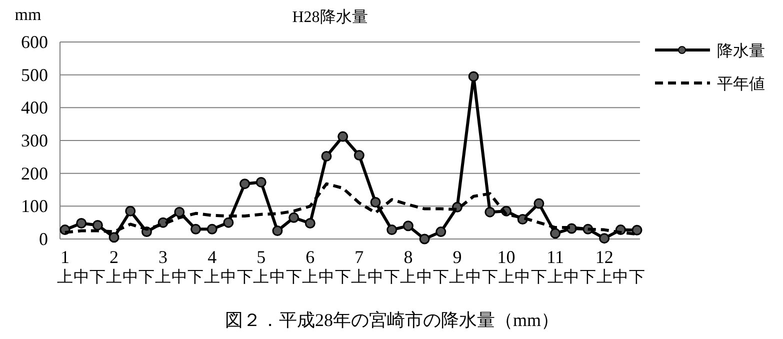 Image resolution: width=783 pixels, height=339 pixels. What do you see at coordinates (212, 266) in the screenshot?
I see `x-tick-label: 4 上` at bounding box center [212, 266].